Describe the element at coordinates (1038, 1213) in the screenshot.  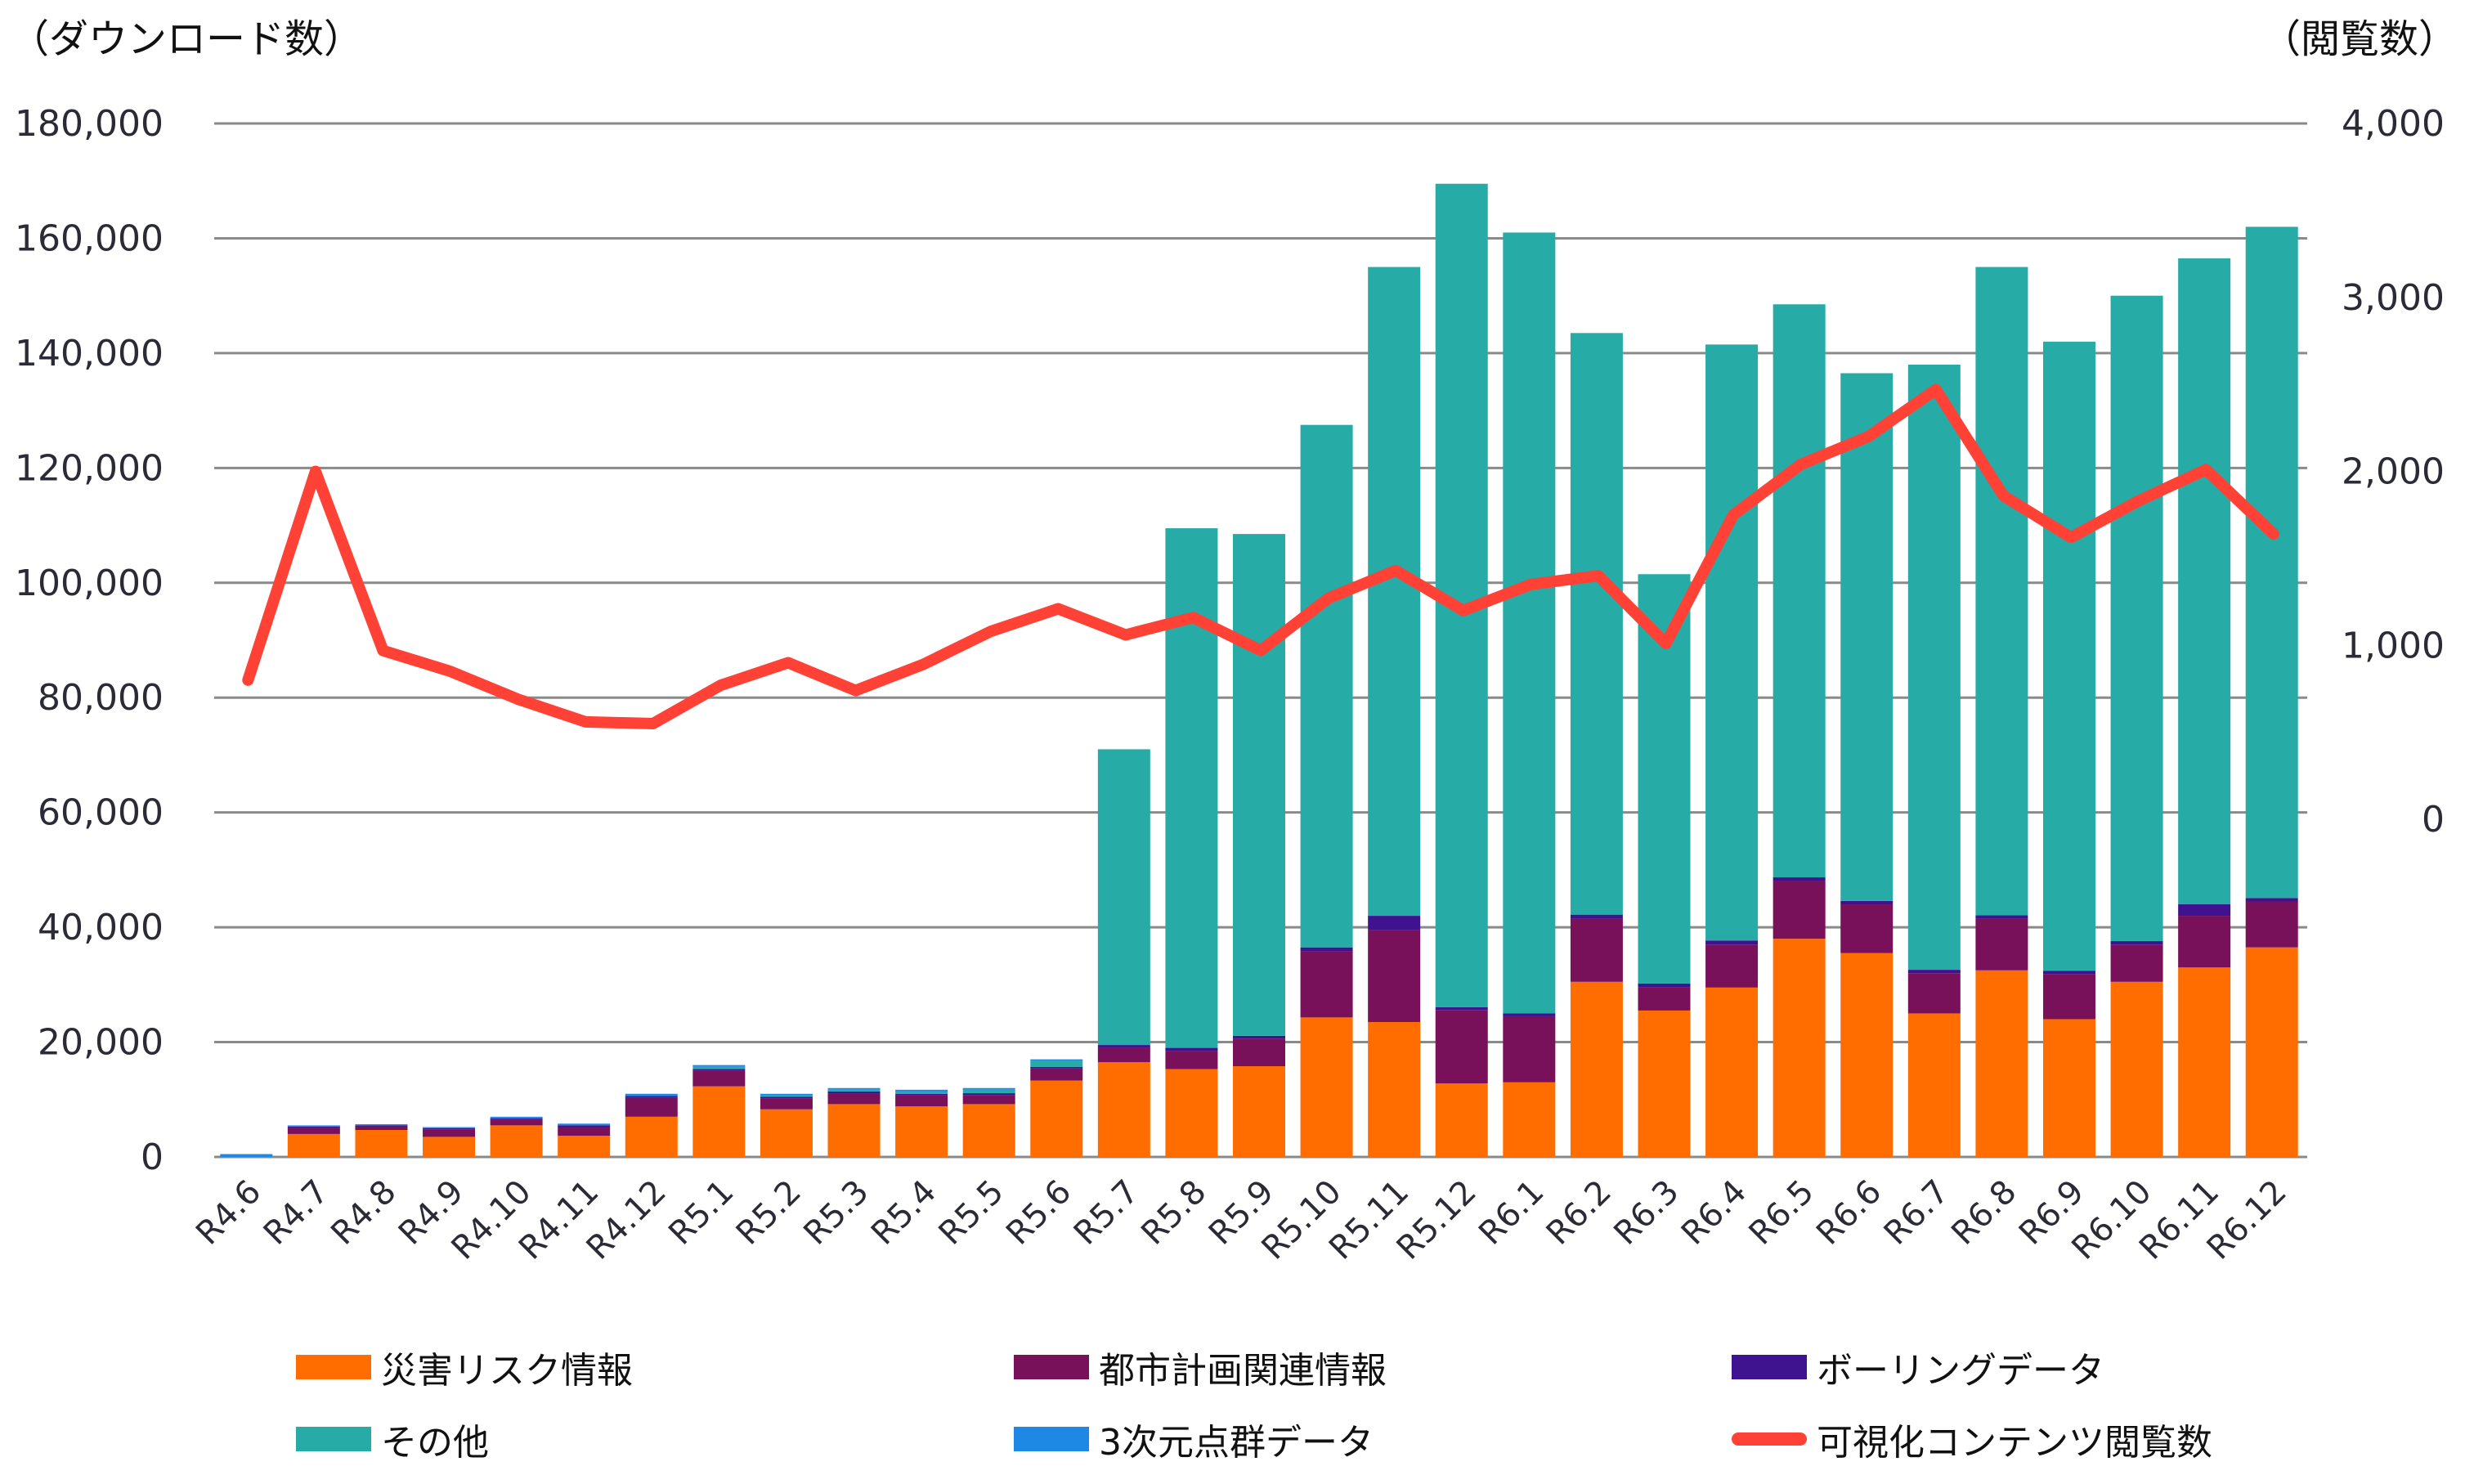
I see `x-tick-label: R5.6` at that location.